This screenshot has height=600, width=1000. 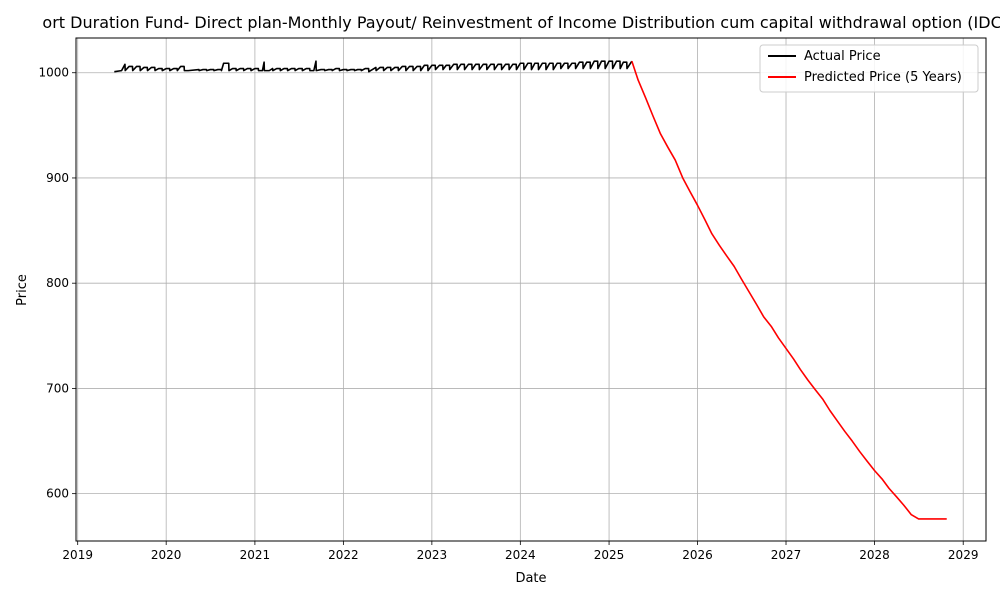 What do you see at coordinates (697, 555) in the screenshot?
I see `x-tick-label-2026: 2026` at bounding box center [697, 555].